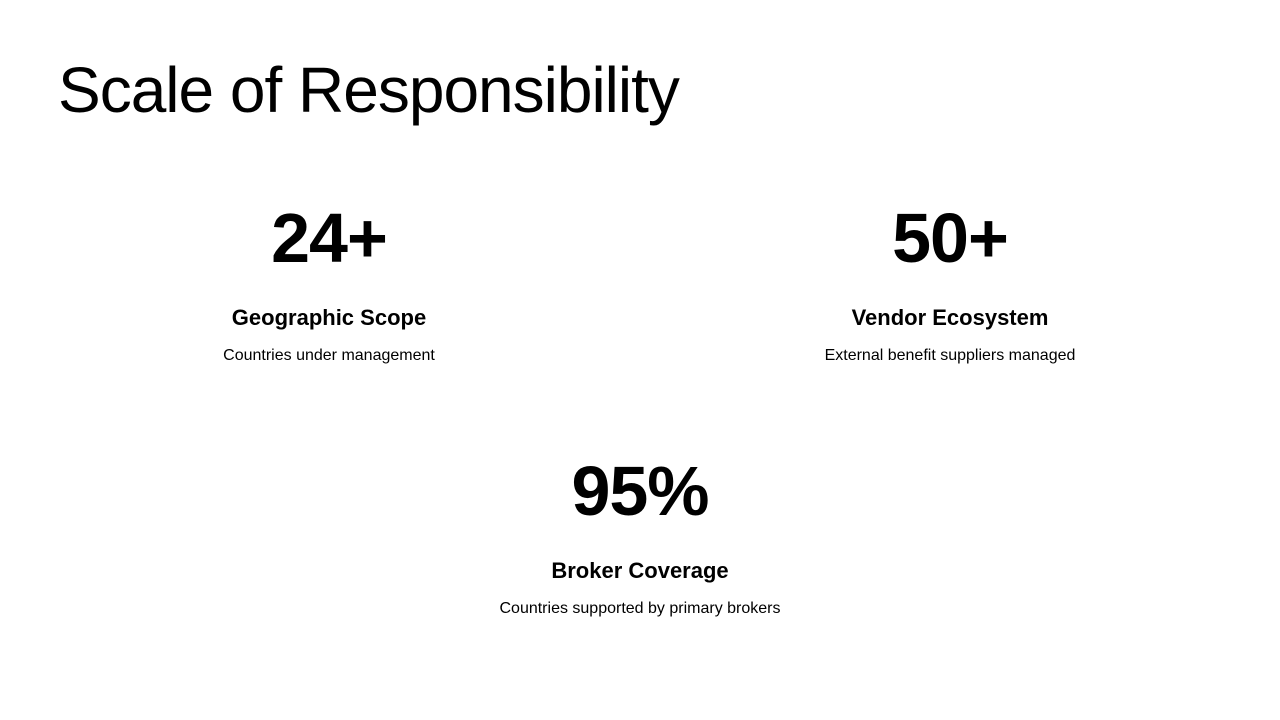  What do you see at coordinates (329, 238) in the screenshot?
I see `stat-value: 24+` at bounding box center [329, 238].